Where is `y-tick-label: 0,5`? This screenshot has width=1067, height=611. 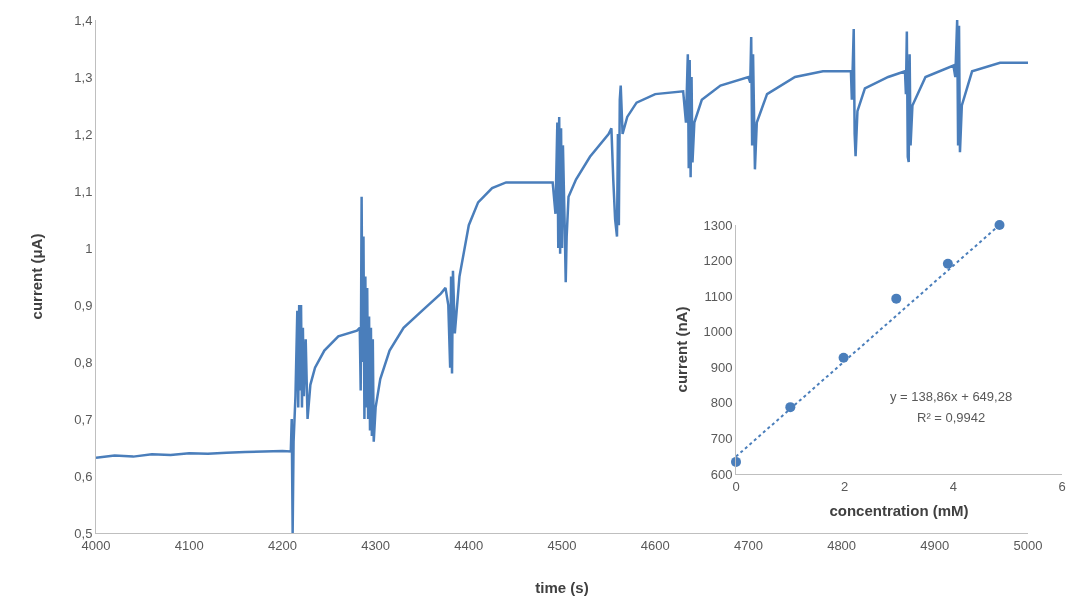 y-tick-label: 0,5 is located at coordinates (83, 533).